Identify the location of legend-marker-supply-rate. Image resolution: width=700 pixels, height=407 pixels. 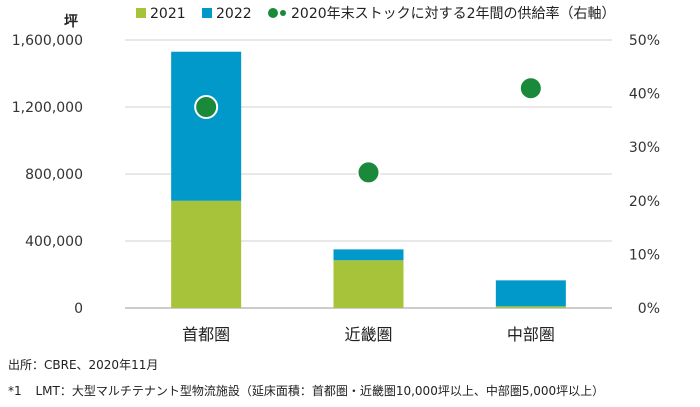
(273, 13).